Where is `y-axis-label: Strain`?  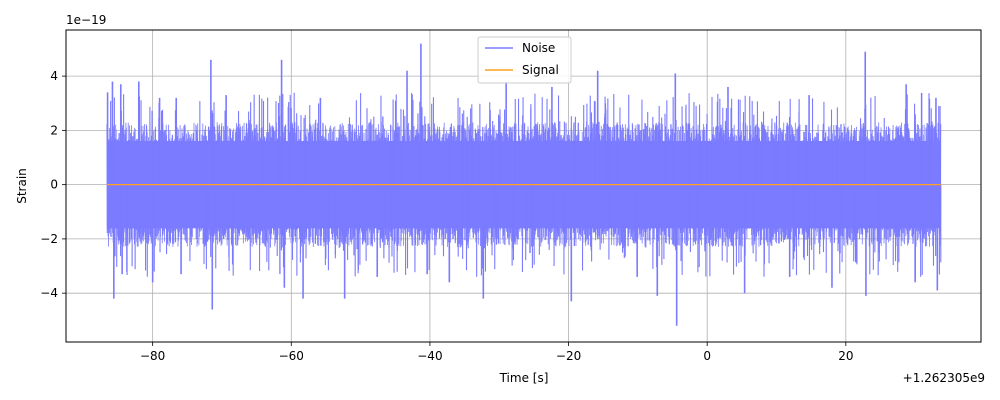
y-axis-label: Strain is located at coordinates (22, 186).